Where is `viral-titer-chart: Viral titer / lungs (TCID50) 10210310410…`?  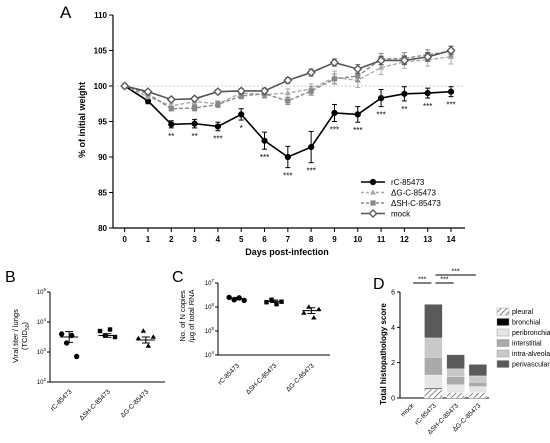
viral-titer-chart: Viral titer / lungs (TCID50) 10210310410… is located at coordinates (88, 354).